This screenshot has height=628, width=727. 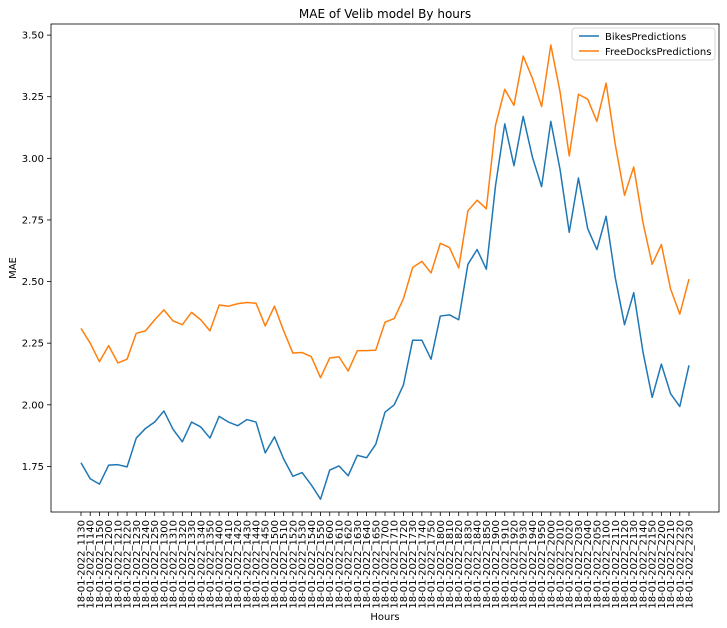 What do you see at coordinates (404, 564) in the screenshot?
I see `x-tick-label: 18-01-2022_1720` at bounding box center [404, 564].